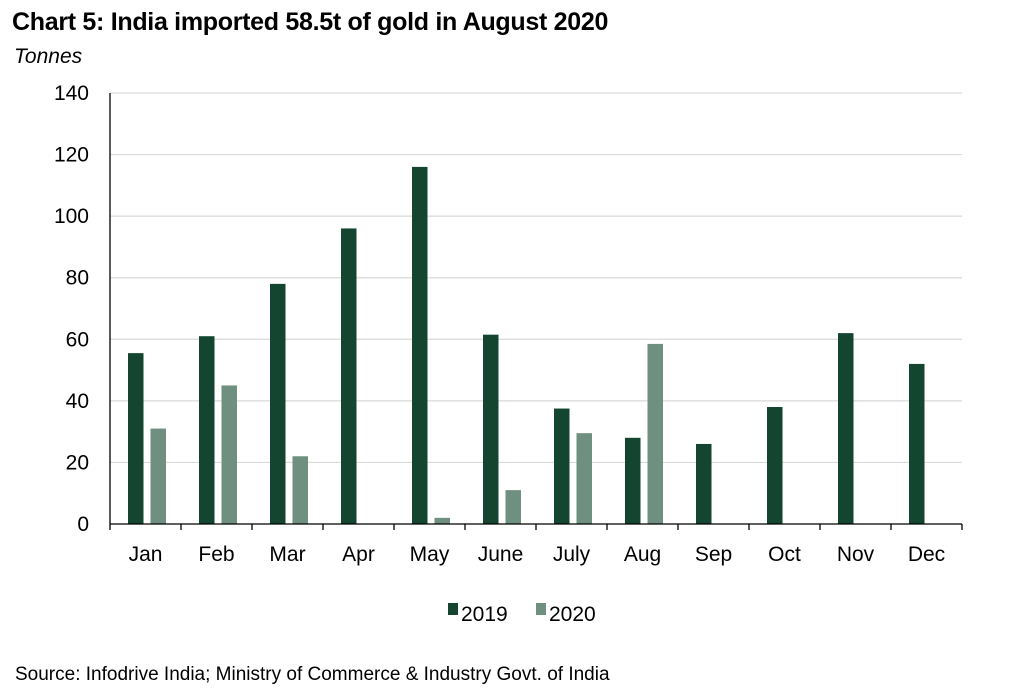  Describe the element at coordinates (704, 483) in the screenshot. I see `bar-2019-sep` at that location.